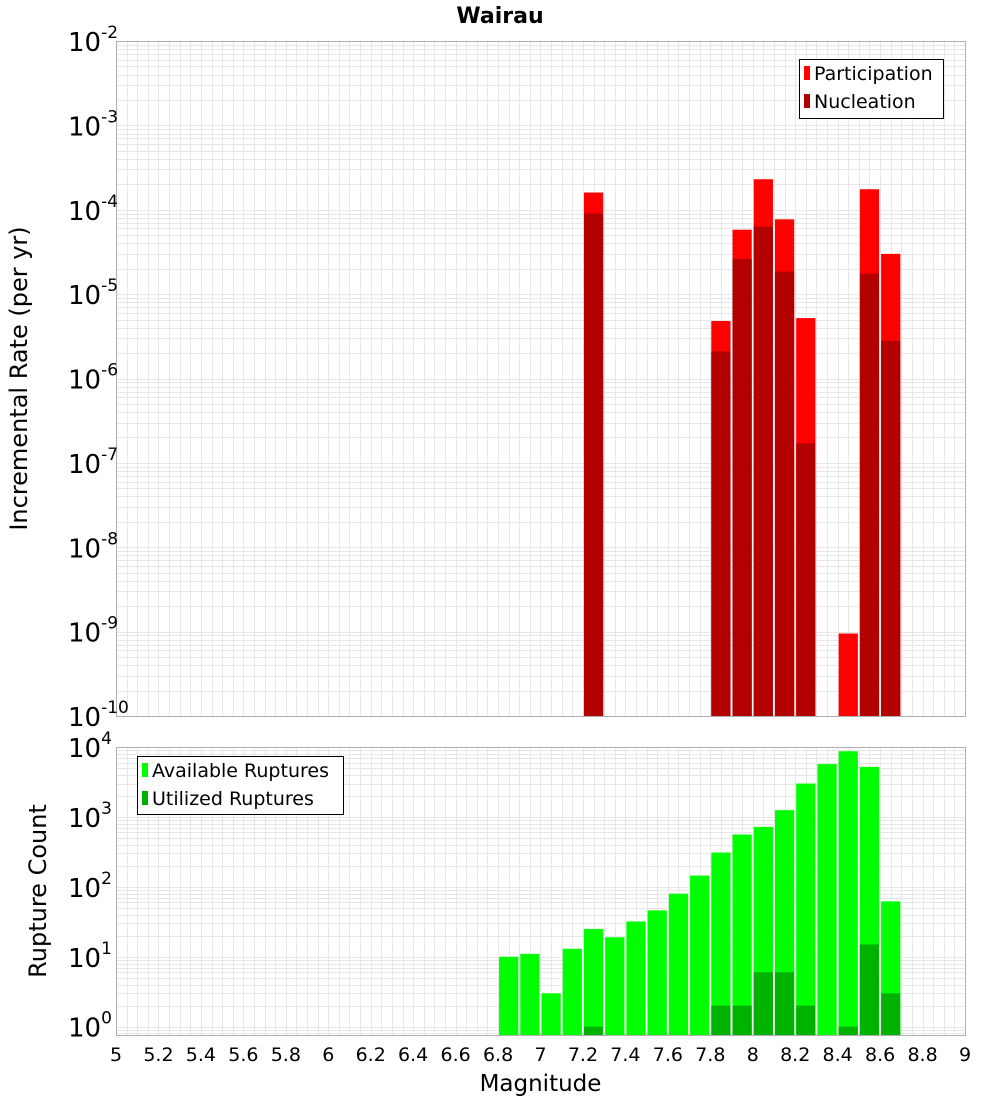 Image resolution: width=1000 pixels, height=1104 pixels. Describe the element at coordinates (865, 102) in the screenshot. I see `legend-label: Nucleation` at that location.